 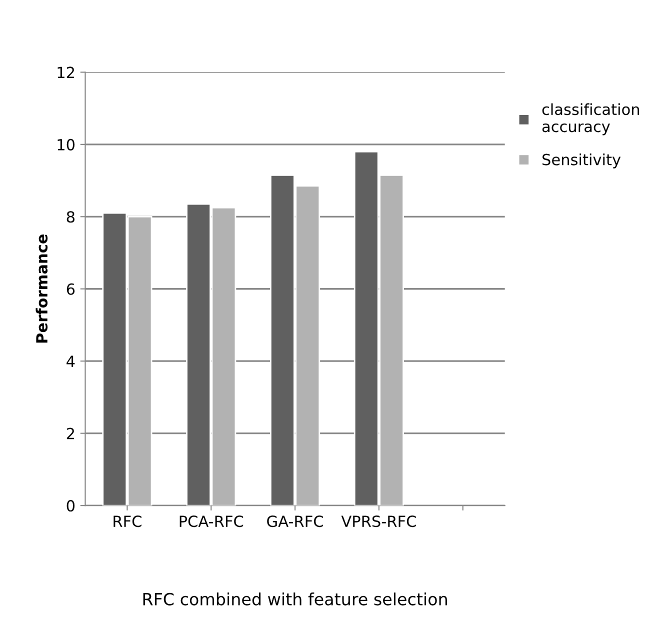 I want to click on x-tick-label: GA-RFC, so click(x=295, y=522).